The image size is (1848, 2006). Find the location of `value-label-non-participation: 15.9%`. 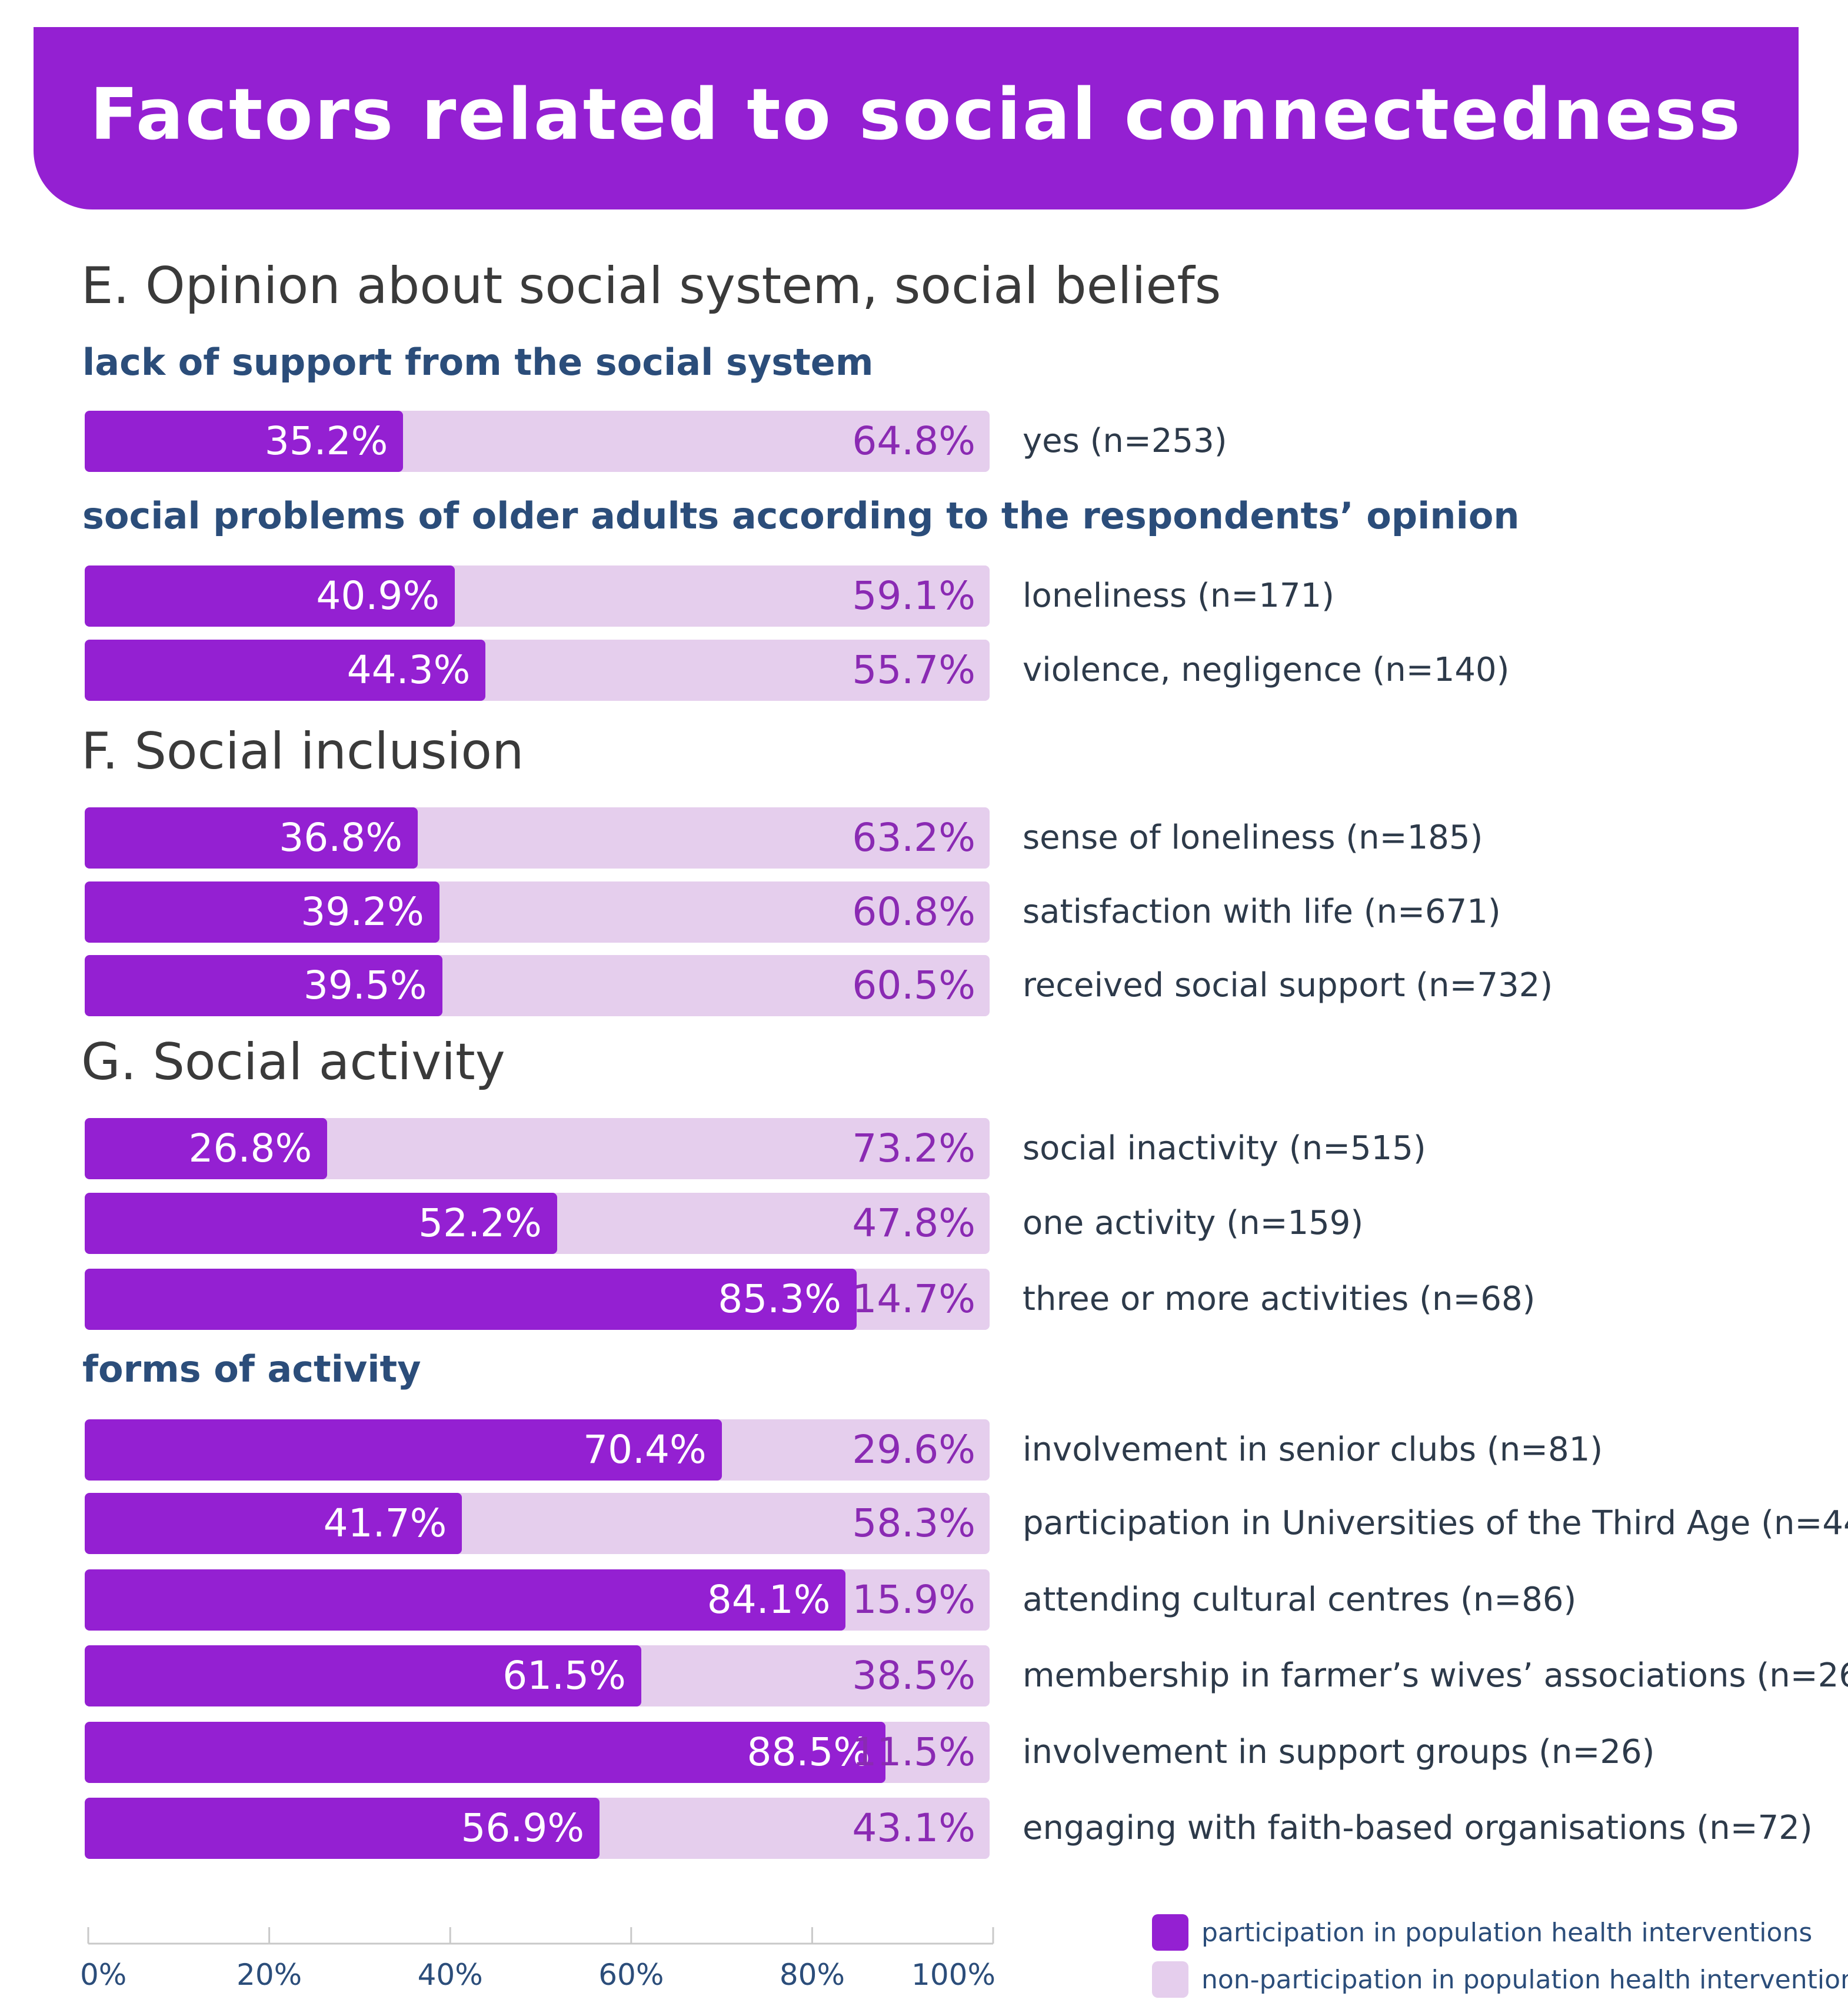

value-label-non-participation: 15.9% is located at coordinates (913, 1599).